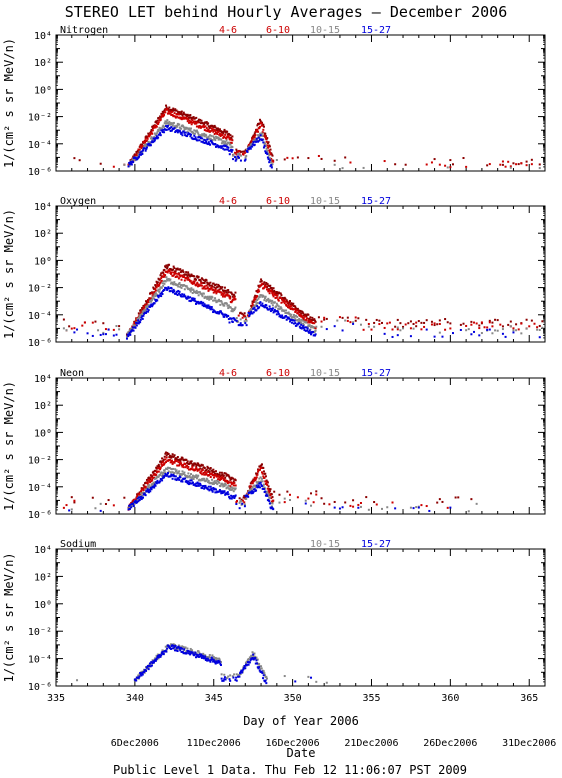  I want to click on y-tick-label: 10⁻⁴, so click(40, 488).